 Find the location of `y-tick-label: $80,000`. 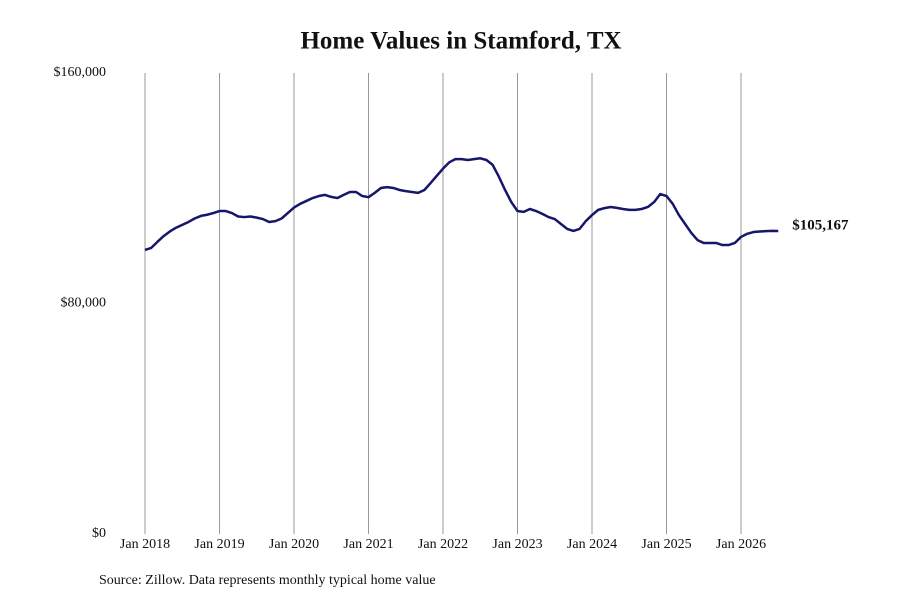

y-tick-label: $80,000 is located at coordinates (84, 303).